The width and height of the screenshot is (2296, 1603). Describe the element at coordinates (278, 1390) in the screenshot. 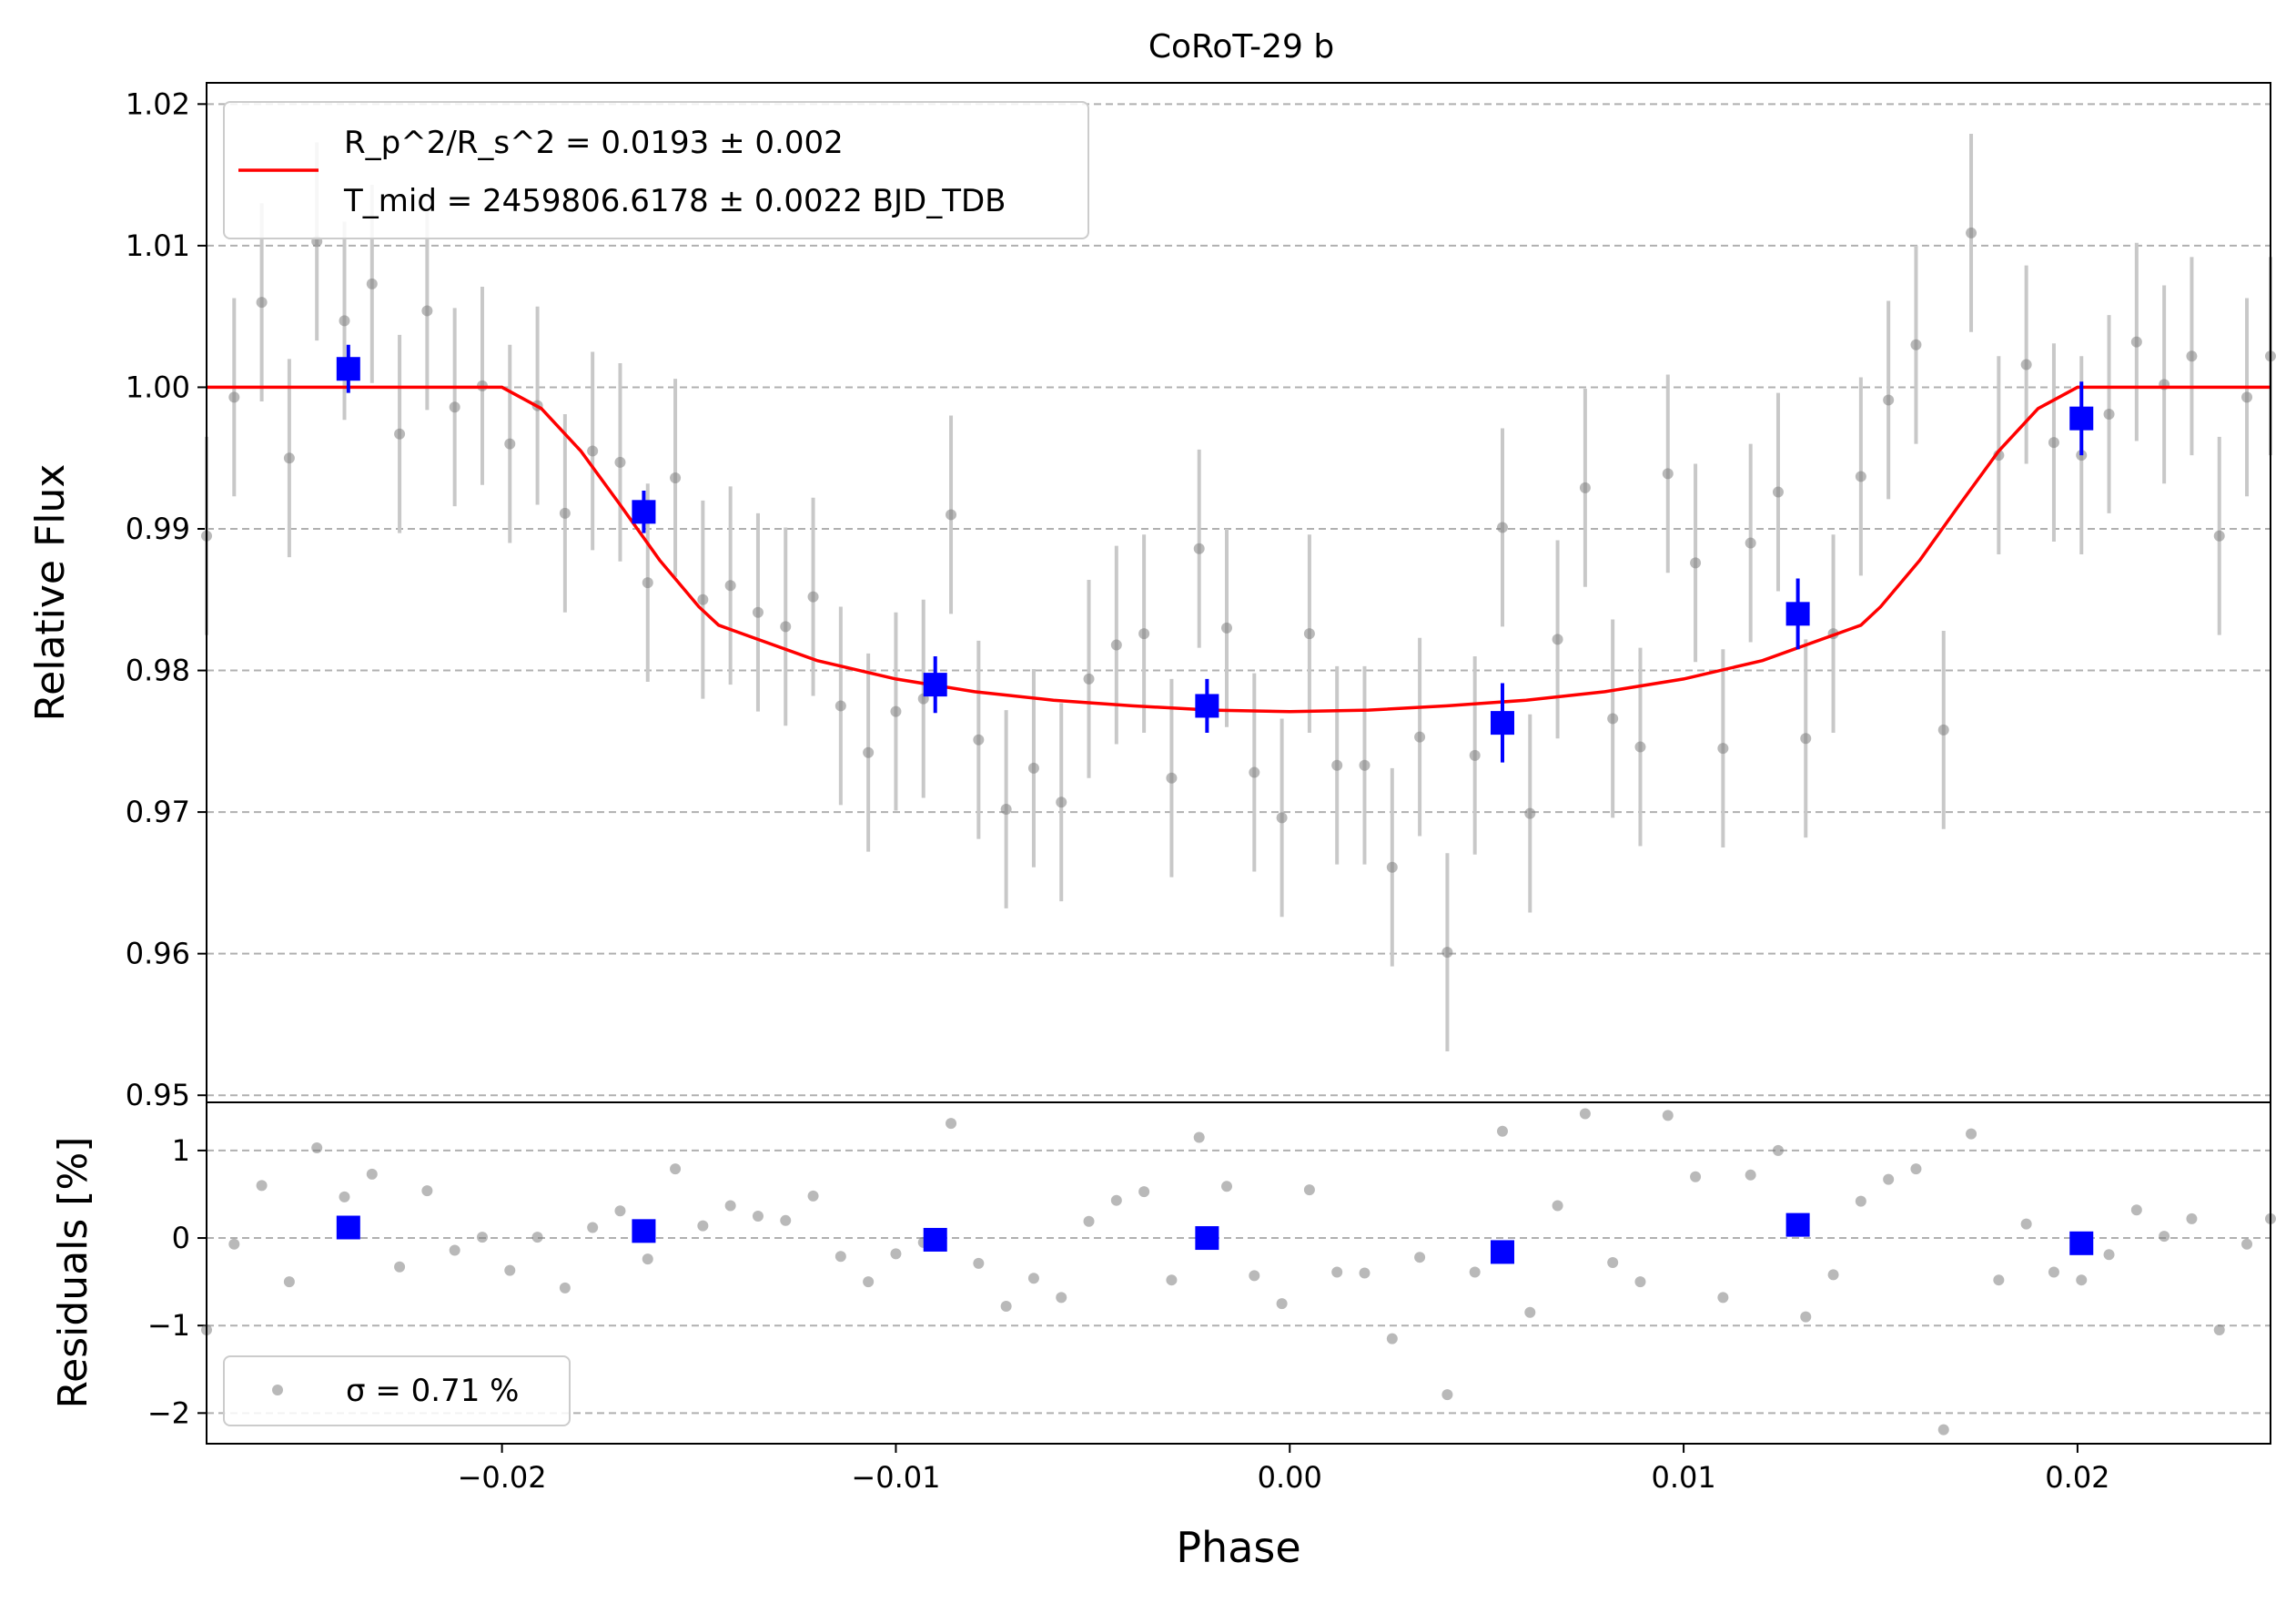

I see `sigma-legend-marker` at that location.